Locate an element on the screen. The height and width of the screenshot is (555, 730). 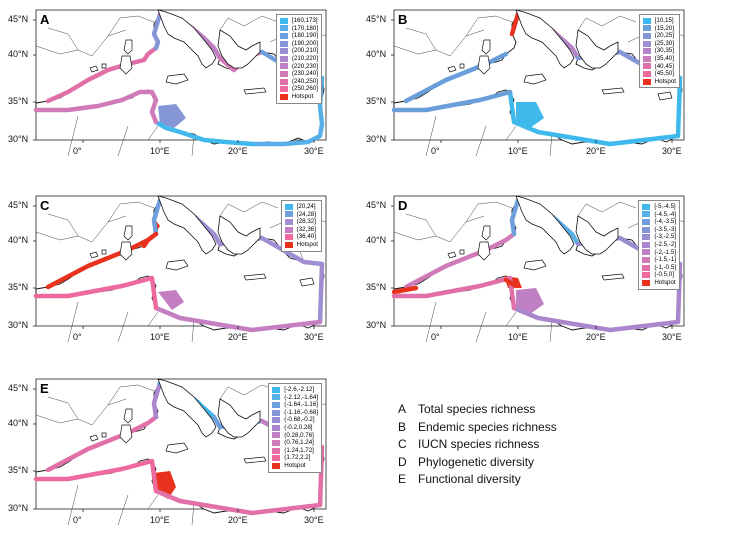
richness-area is located at coordinates (530, 115).